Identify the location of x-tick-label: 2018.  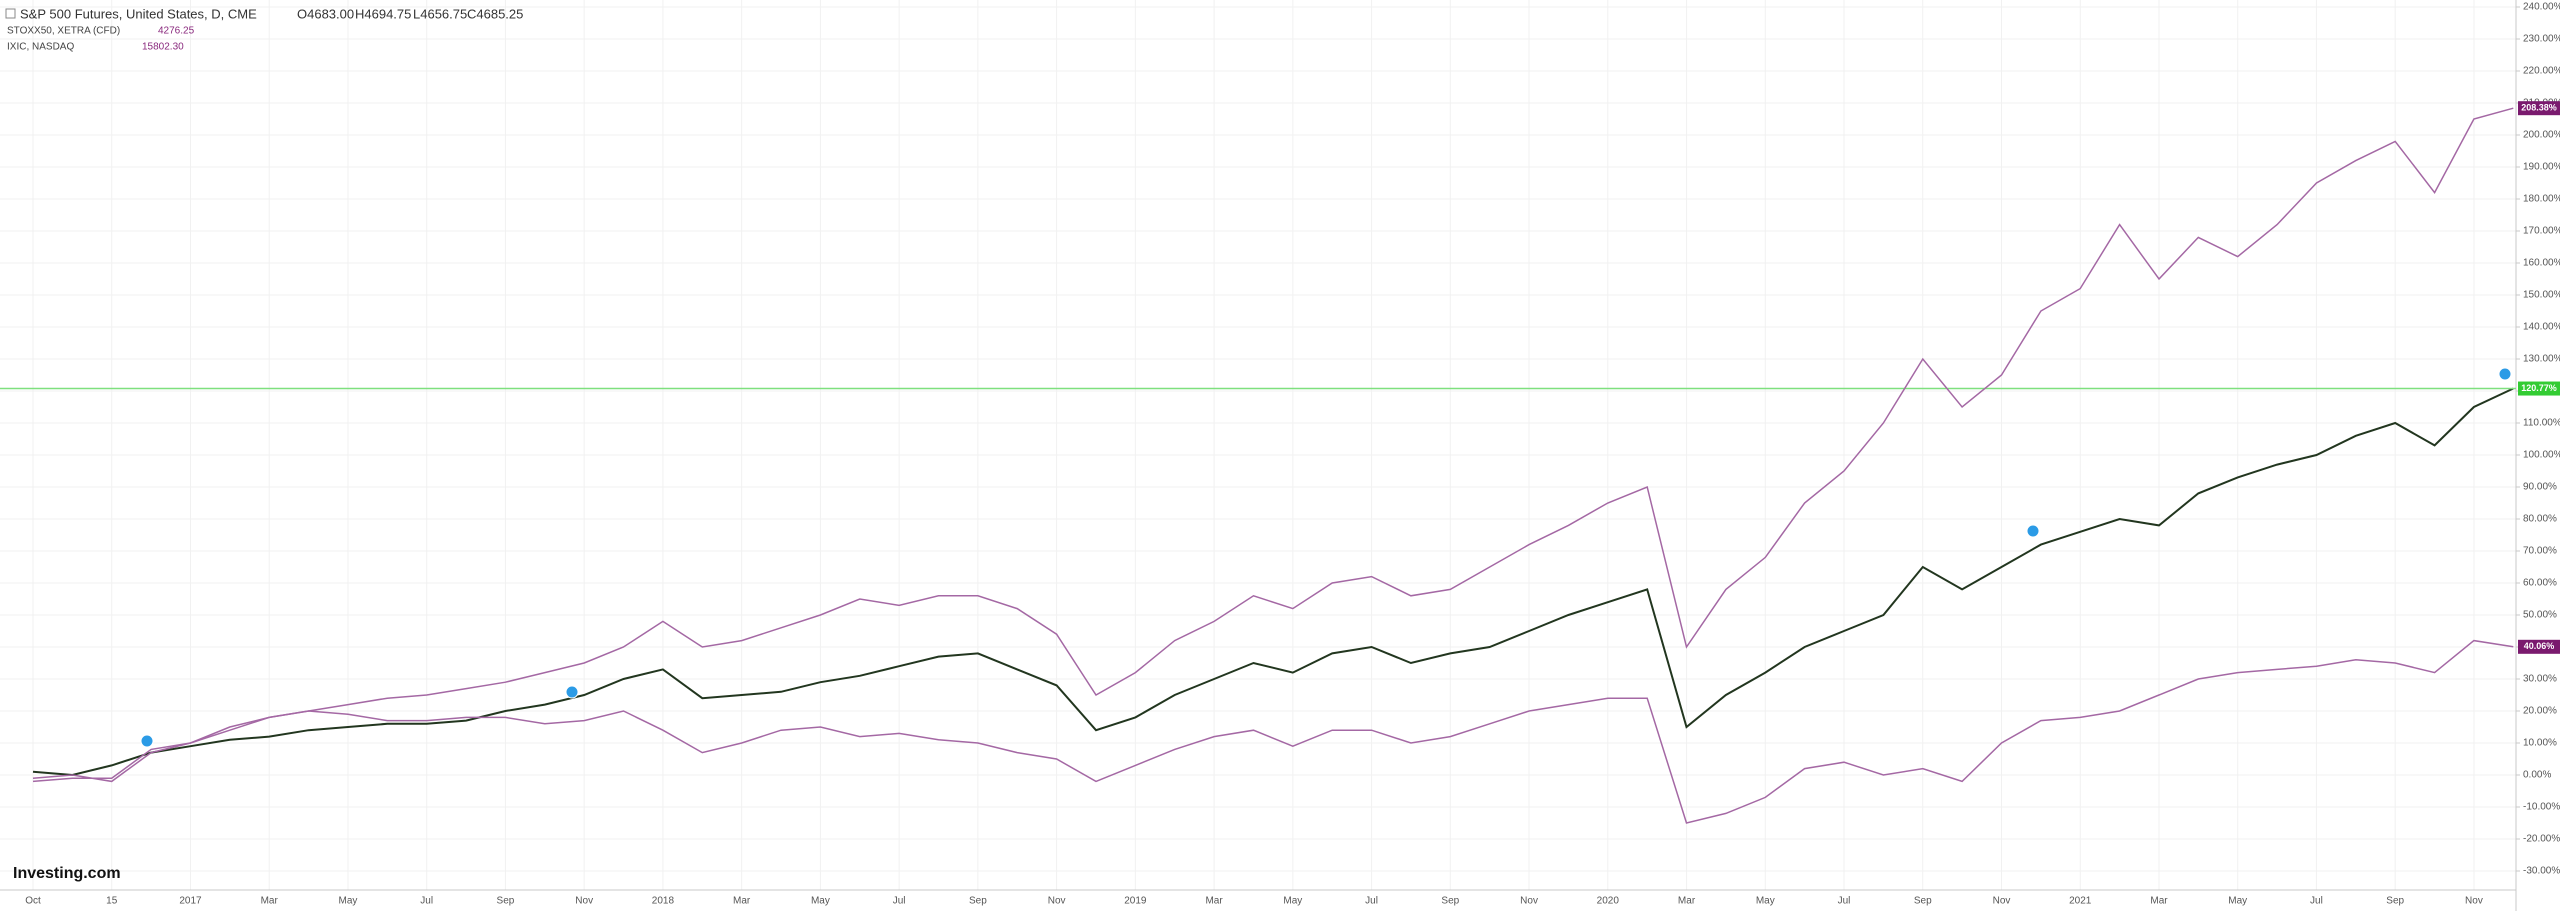
(663, 901).